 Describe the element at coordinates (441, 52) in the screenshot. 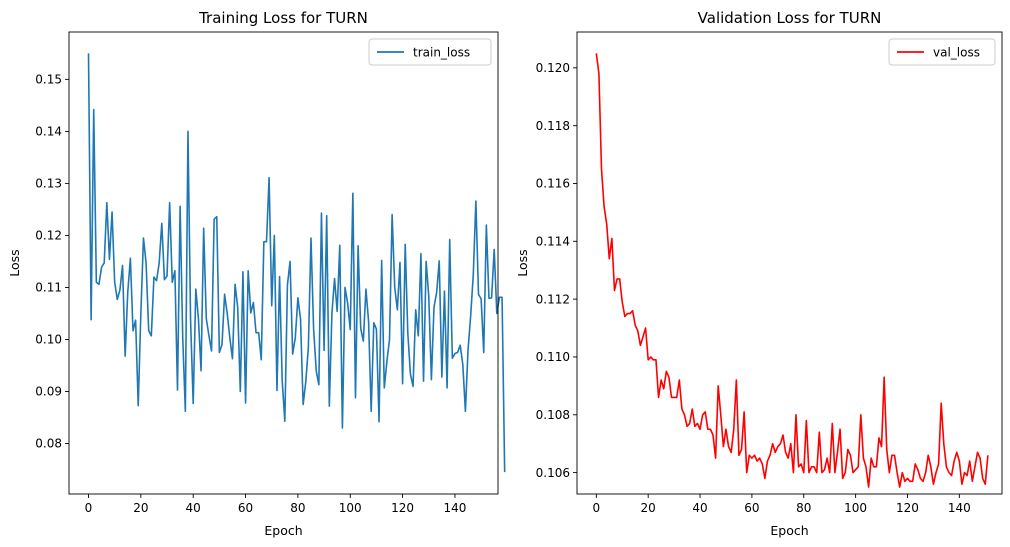

I see `train-legend-label: train_loss` at that location.